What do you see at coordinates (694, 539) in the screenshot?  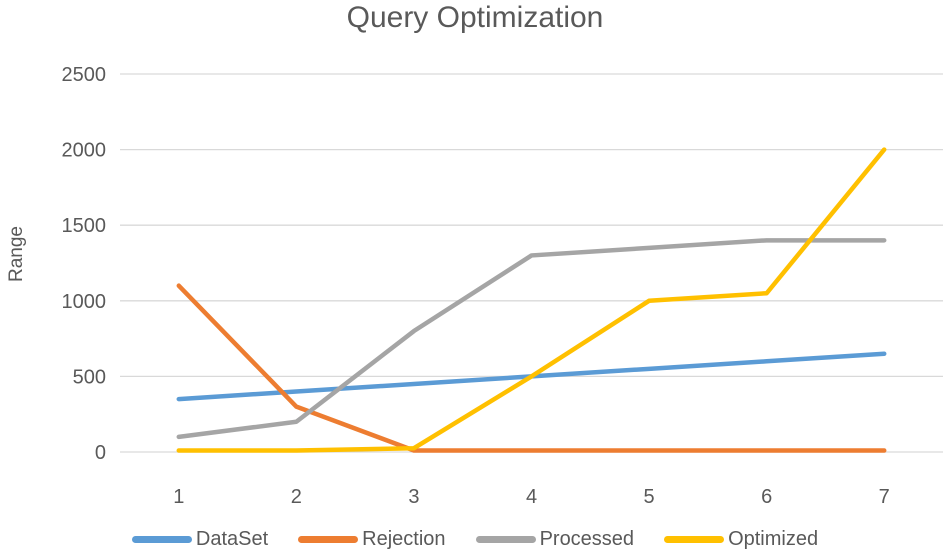 I see `legend-marker-optimized` at bounding box center [694, 539].